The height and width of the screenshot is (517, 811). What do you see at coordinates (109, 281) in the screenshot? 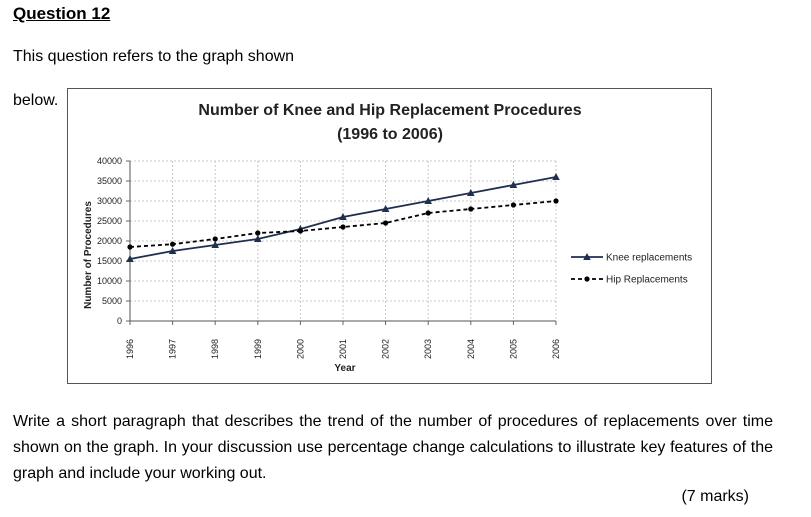
I see `y-tick-label: 10000` at bounding box center [109, 281].